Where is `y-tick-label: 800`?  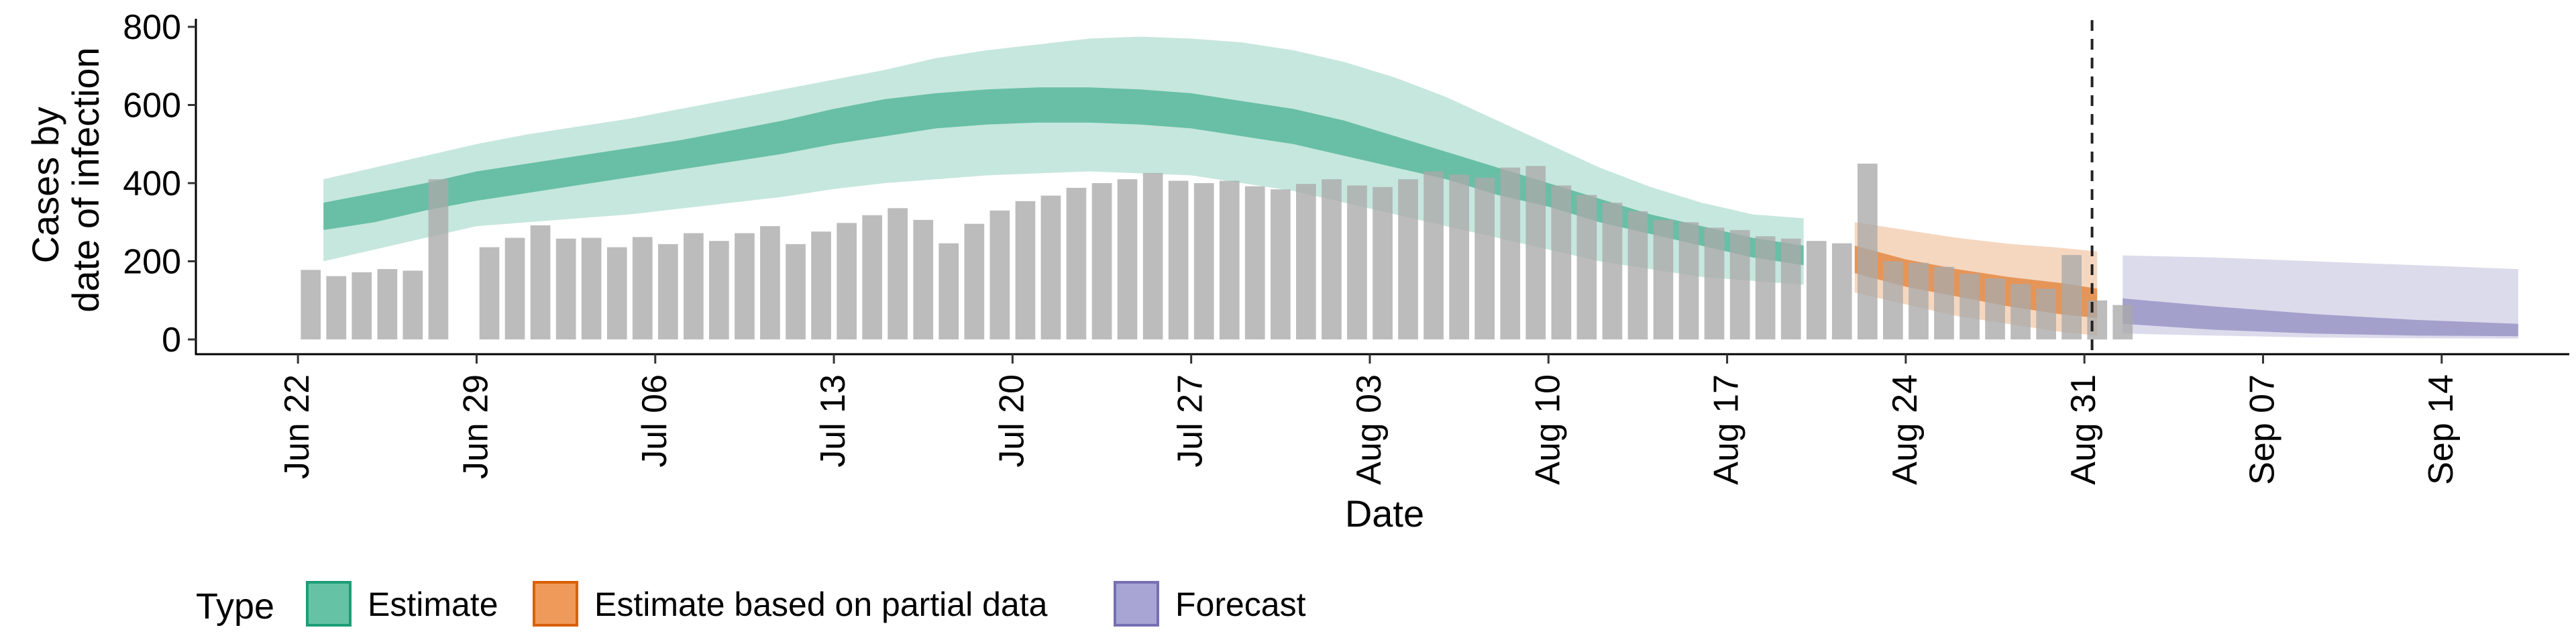 y-tick-label: 800 is located at coordinates (152, 27).